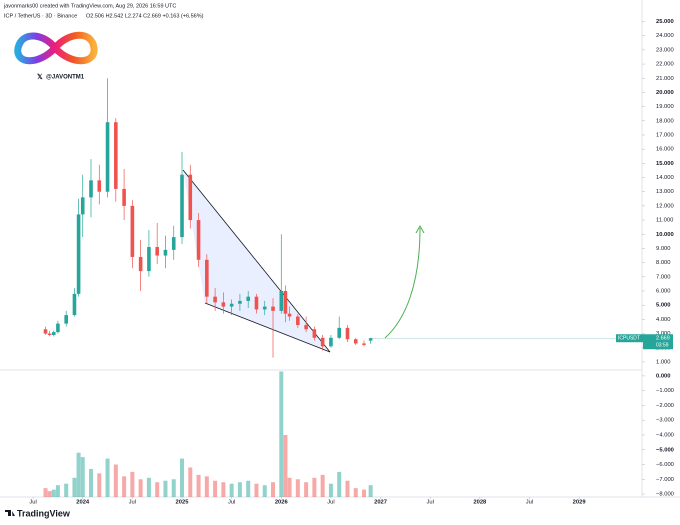 The width and height of the screenshot is (680, 525). I want to click on symbol-title: ICP / TetherUS · 3D · Binance, so click(40, 16).